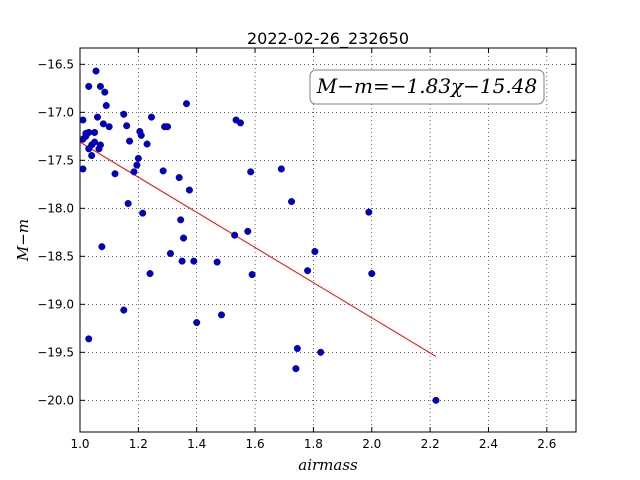 Image resolution: width=640 pixels, height=480 pixels. I want to click on x-tick-label: 1.2, so click(138, 444).